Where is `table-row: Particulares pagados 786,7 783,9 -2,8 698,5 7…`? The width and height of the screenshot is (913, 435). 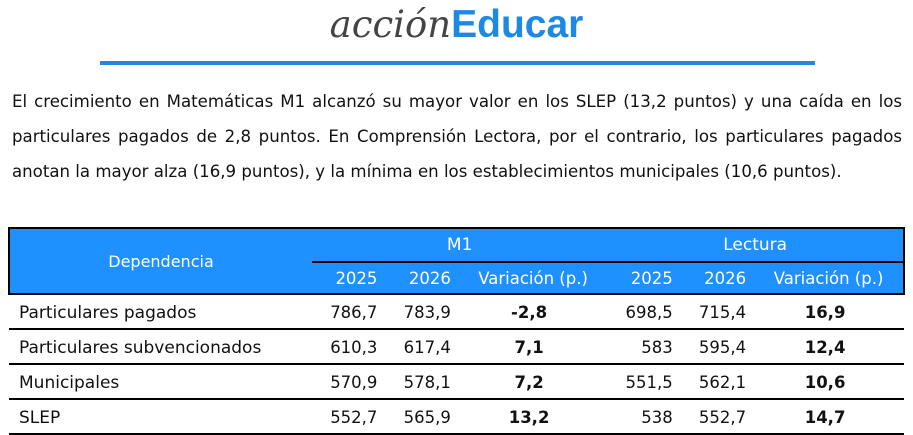
table-row: Particulares pagados 786,7 783,9 -2,8 698,5 7… is located at coordinates (456, 312).